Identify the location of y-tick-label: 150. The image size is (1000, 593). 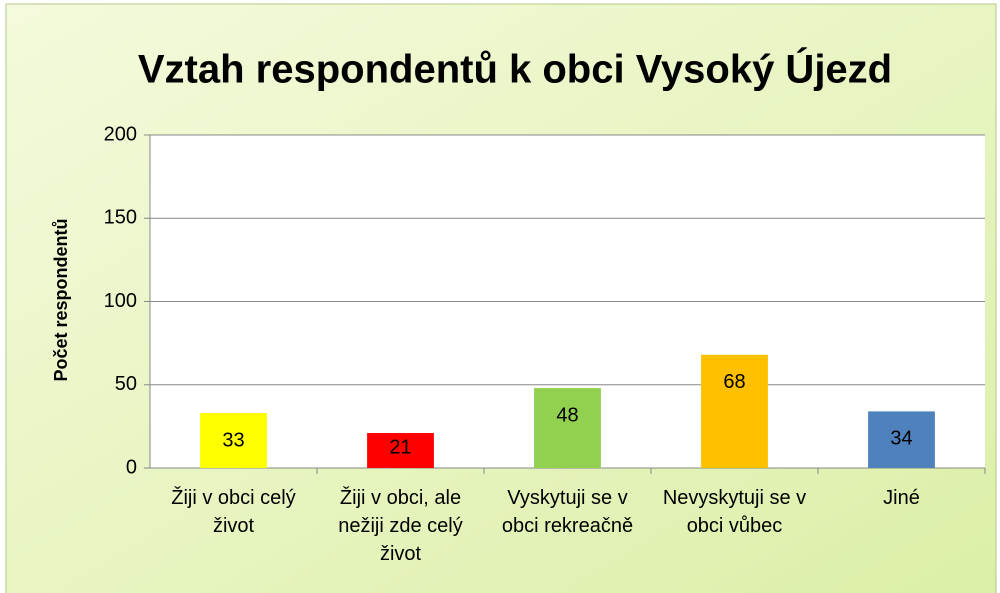
(120, 218).